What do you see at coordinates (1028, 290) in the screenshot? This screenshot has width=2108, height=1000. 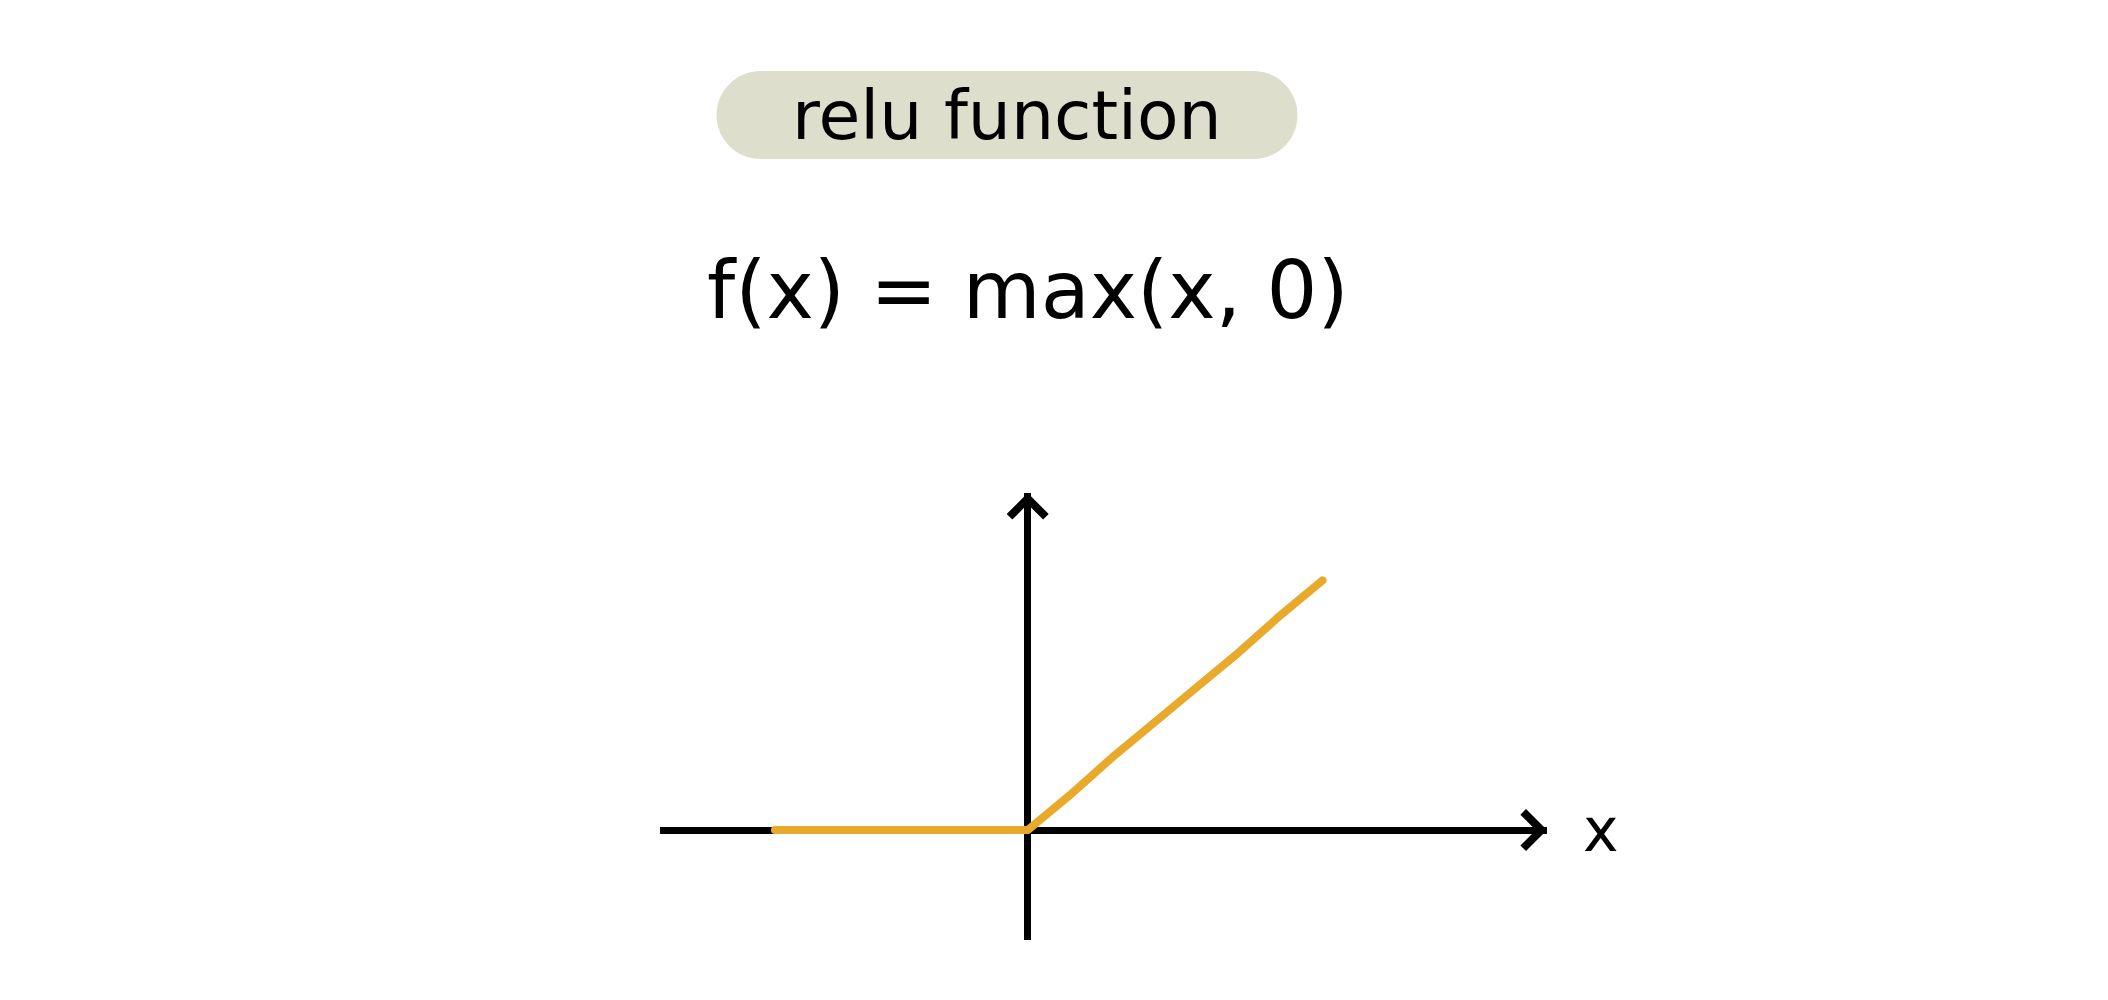 I see `chart-subtitle: f(x) = max(x, 0)` at bounding box center [1028, 290].